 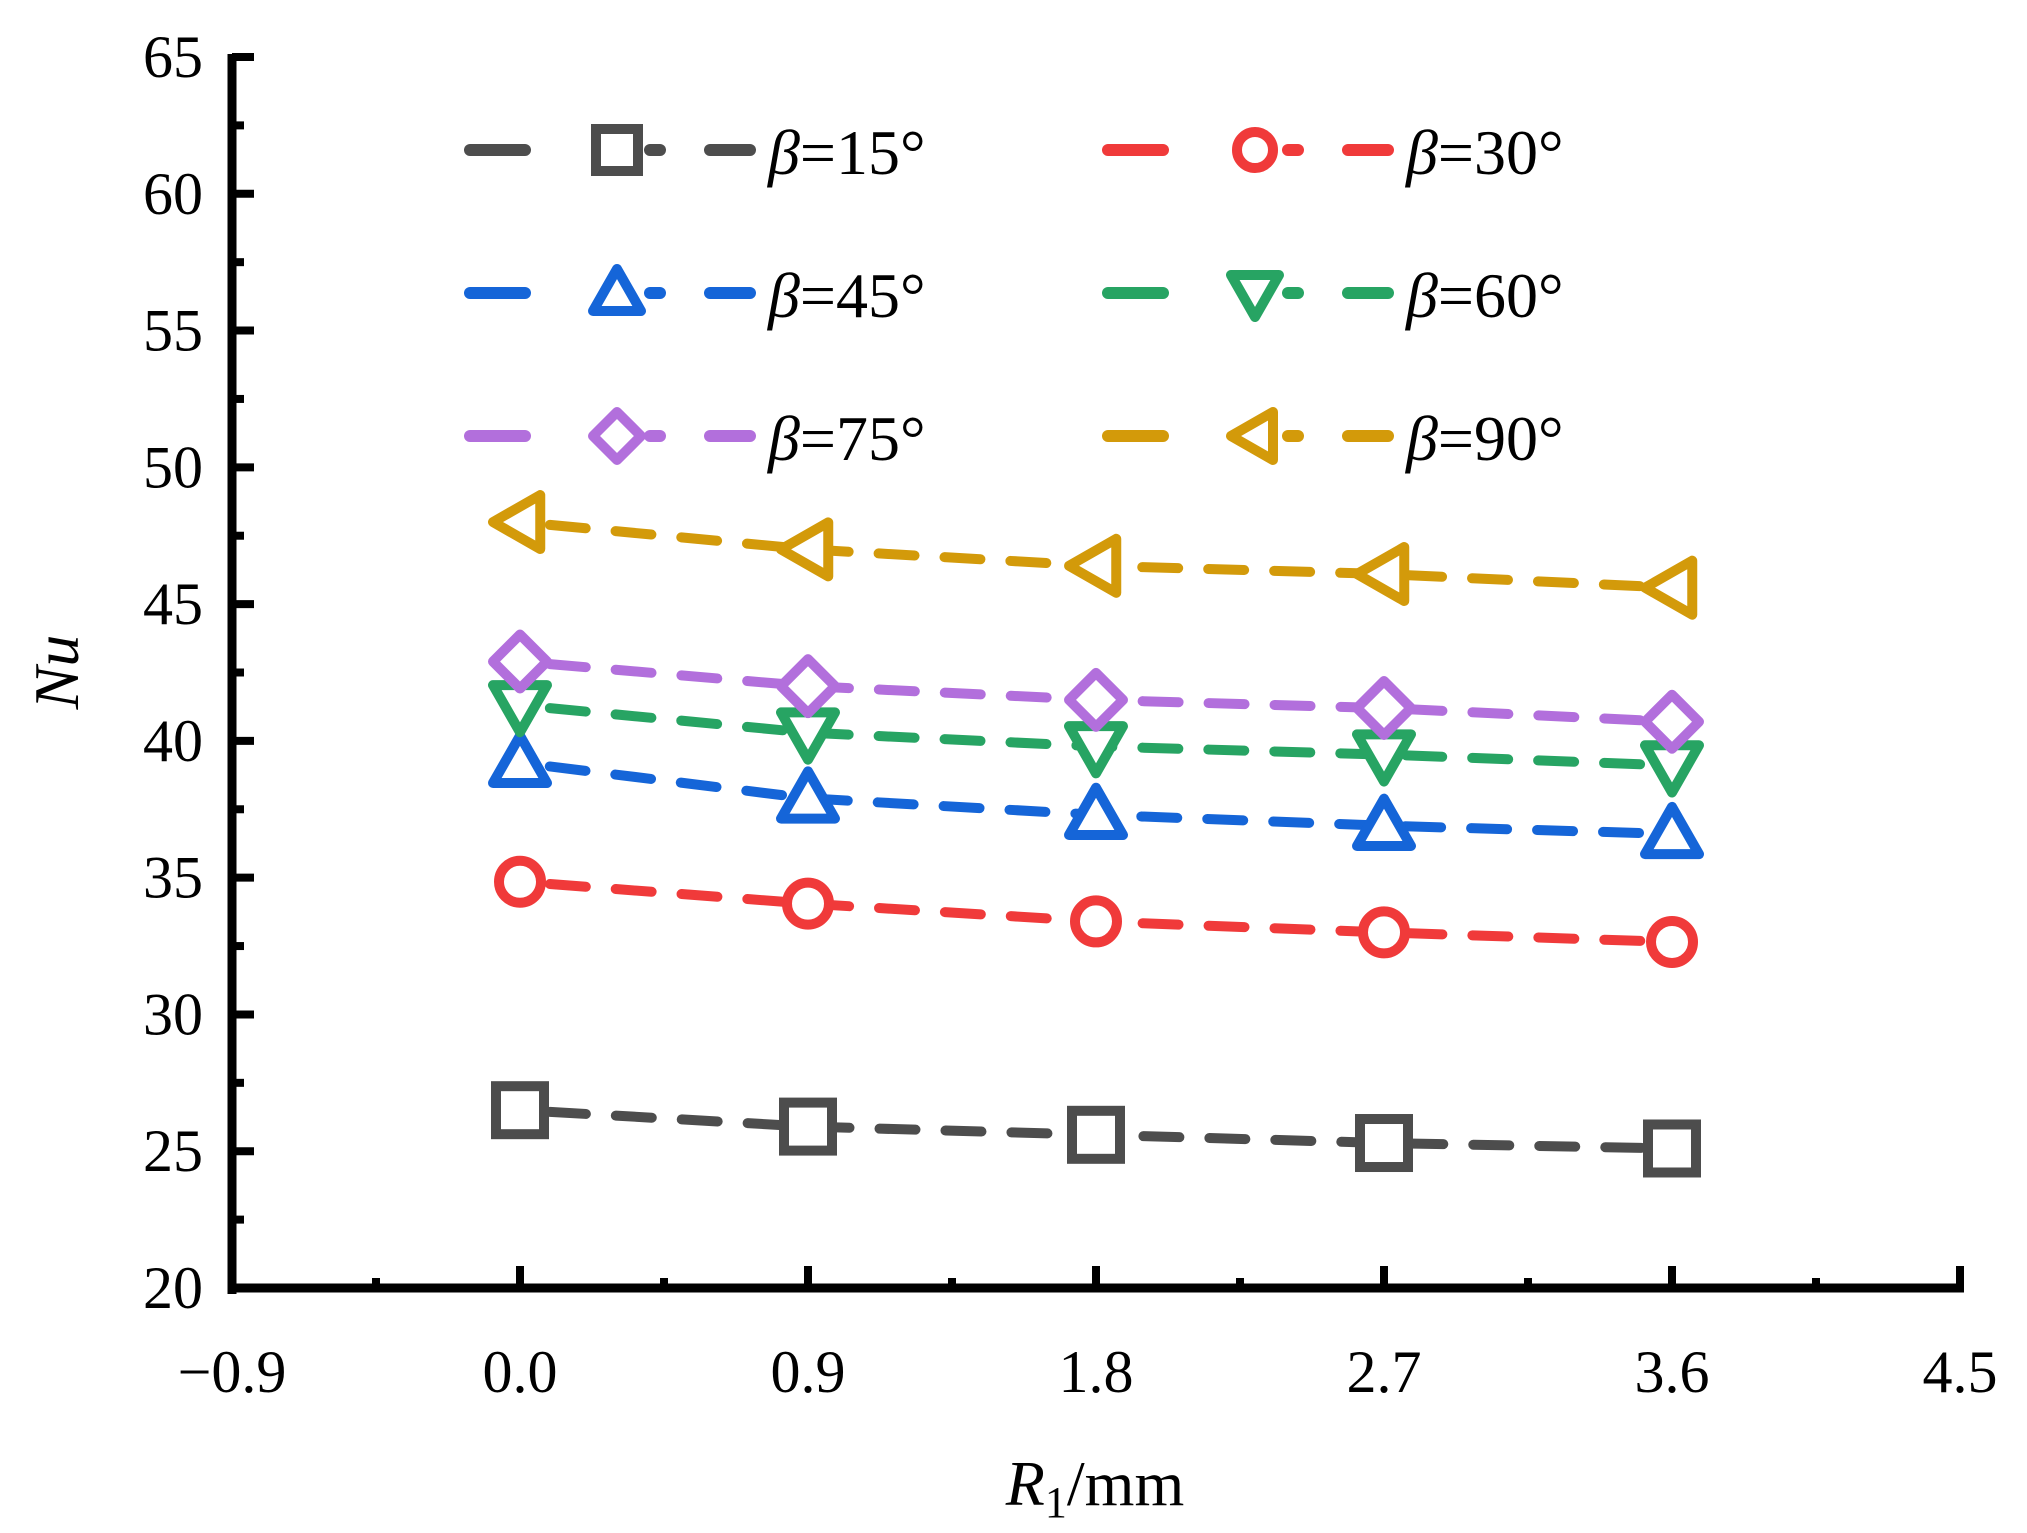 I want to click on legend-item: β=30°, so click(x=1333, y=152).